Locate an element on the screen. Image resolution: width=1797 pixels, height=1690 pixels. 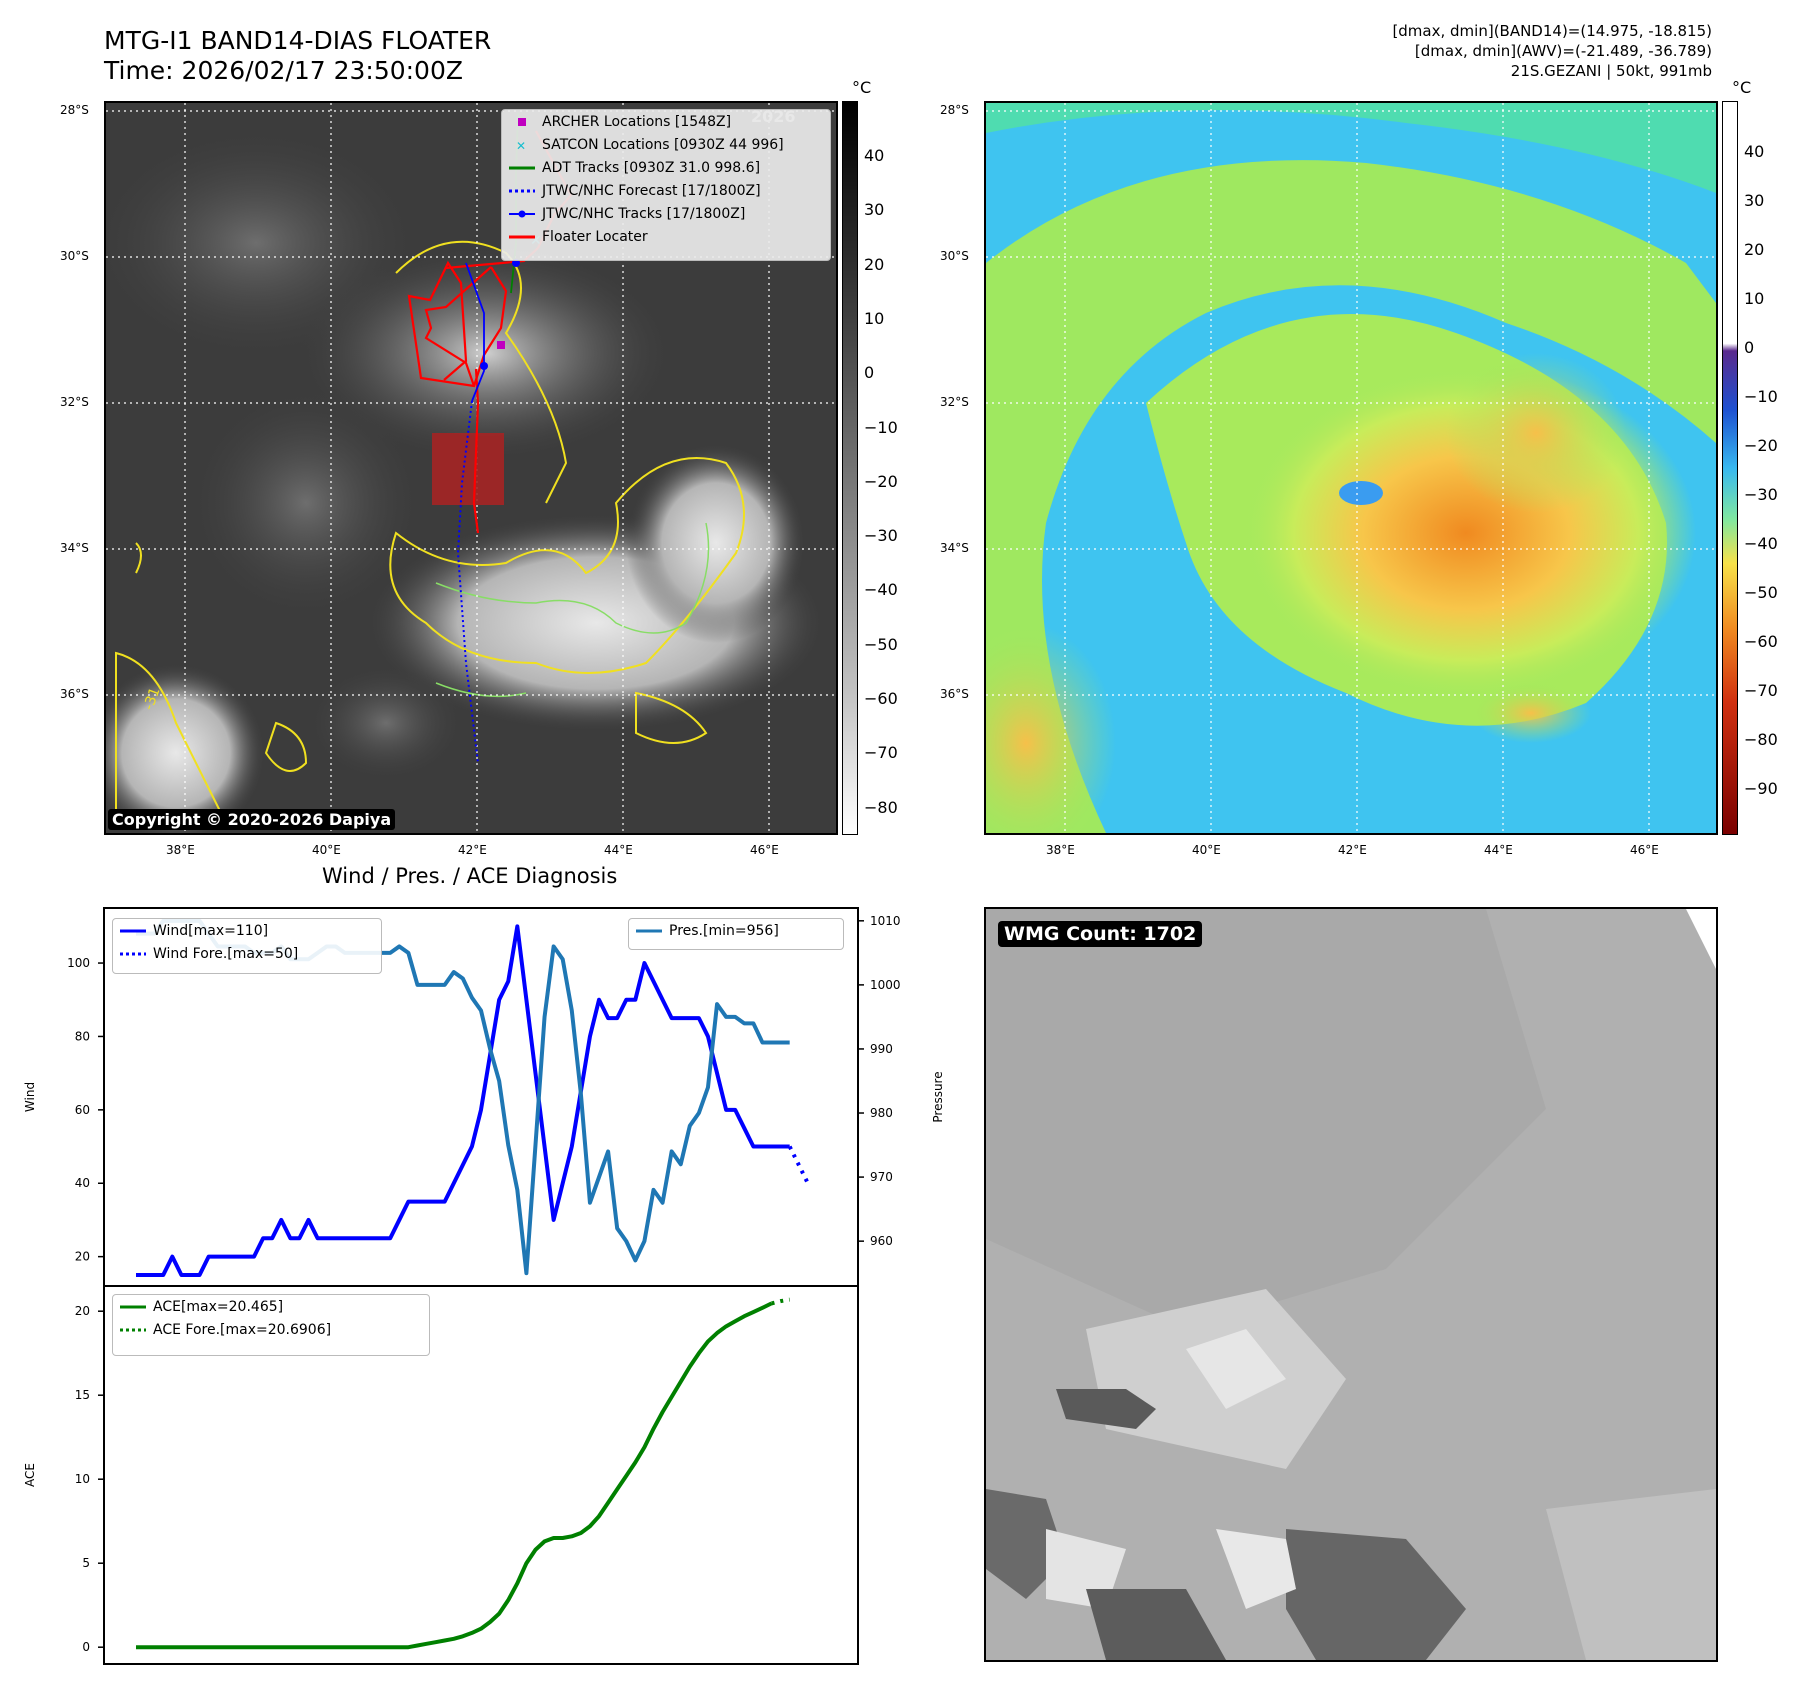
diagnosis-title: Wind / Pres. / ACE Diagnosis is located at coordinates (470, 876).